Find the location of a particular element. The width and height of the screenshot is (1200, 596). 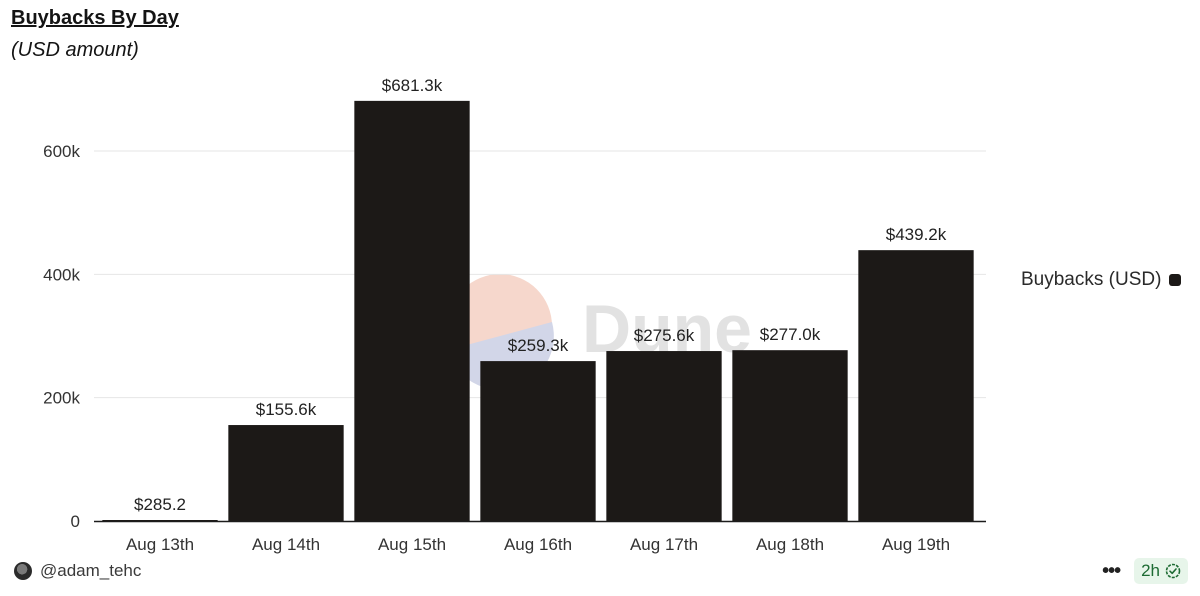

legend-label: Buybacks (USD) is located at coordinates (1091, 279).